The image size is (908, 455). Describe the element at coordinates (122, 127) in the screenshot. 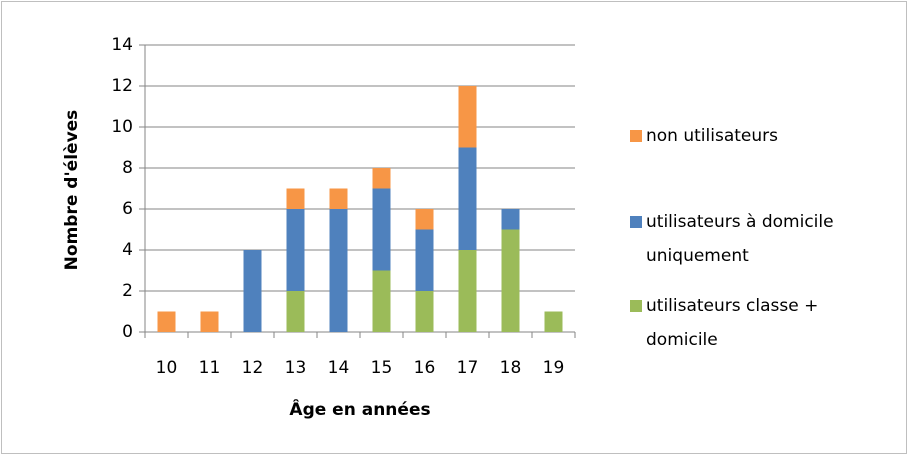

I see `y-tick-label: 10` at that location.